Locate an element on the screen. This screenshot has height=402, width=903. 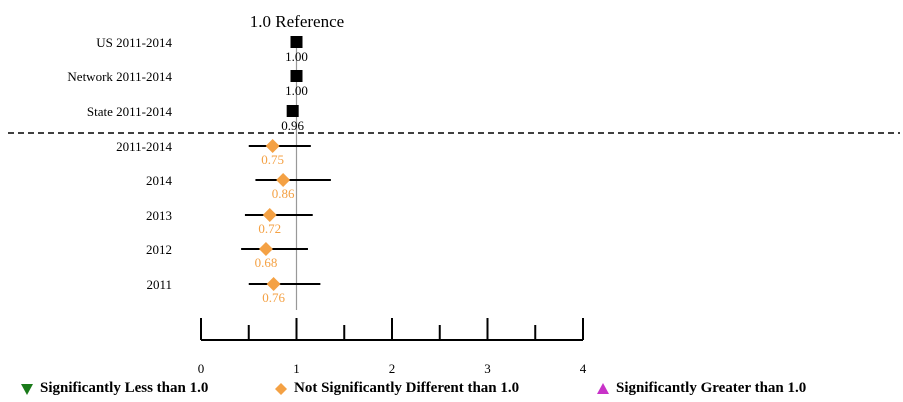
row-label: 2013 is located at coordinates (159, 215).